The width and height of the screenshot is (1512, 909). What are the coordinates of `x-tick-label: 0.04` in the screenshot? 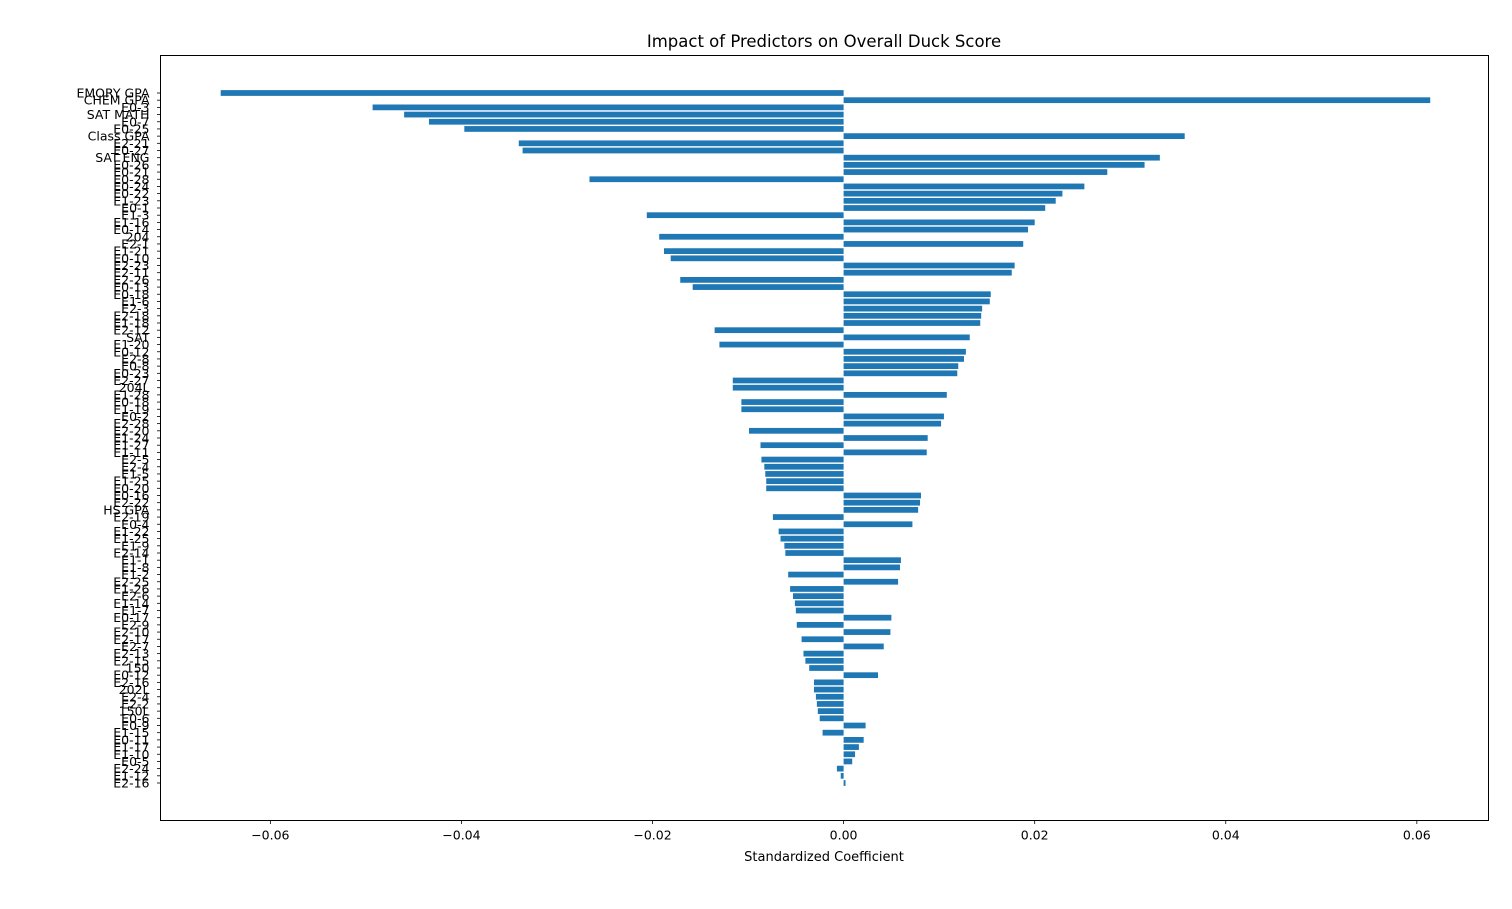 It's located at (1226, 835).